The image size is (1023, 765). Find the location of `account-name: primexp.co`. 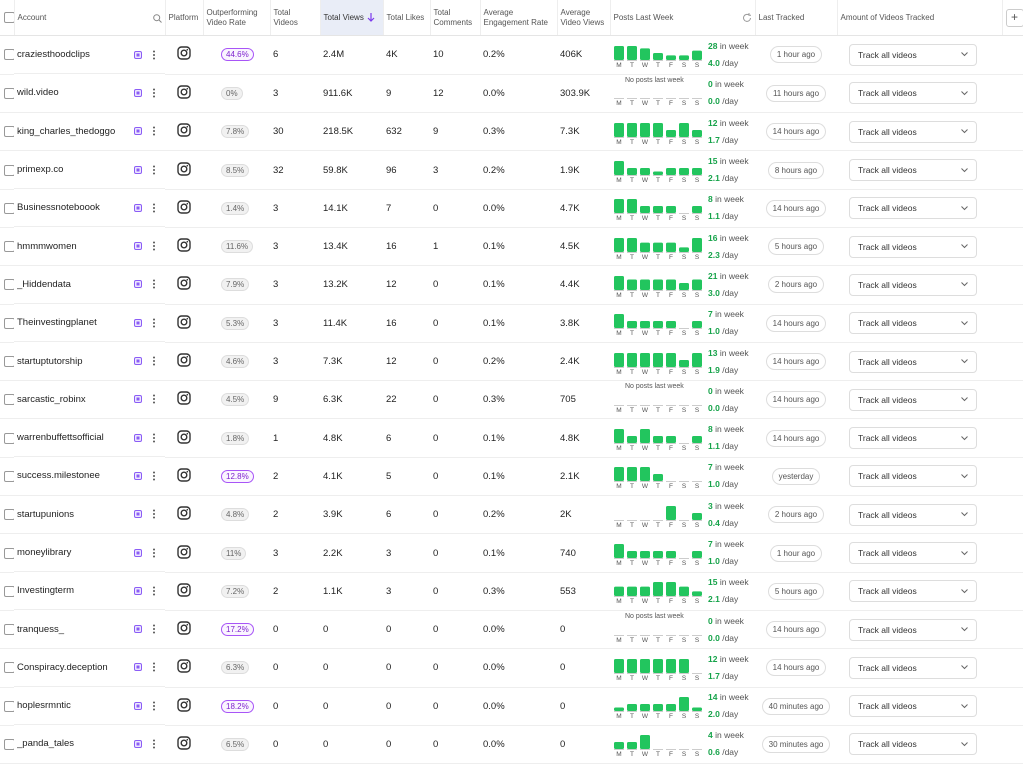

account-name: primexp.co is located at coordinates (40, 170).